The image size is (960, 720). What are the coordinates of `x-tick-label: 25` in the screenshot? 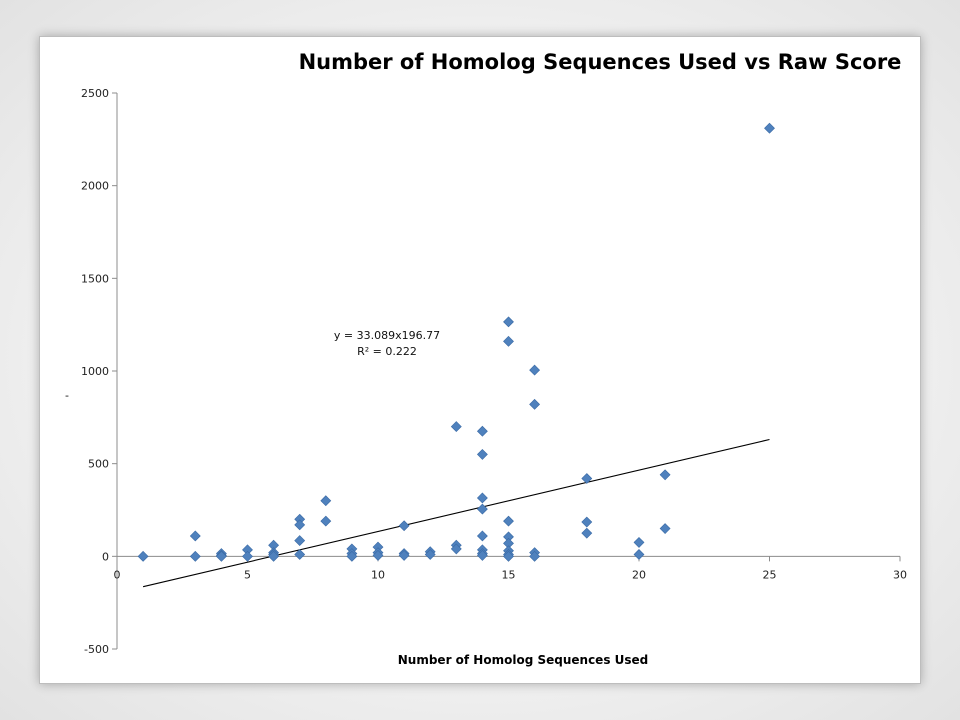 It's located at (770, 574).